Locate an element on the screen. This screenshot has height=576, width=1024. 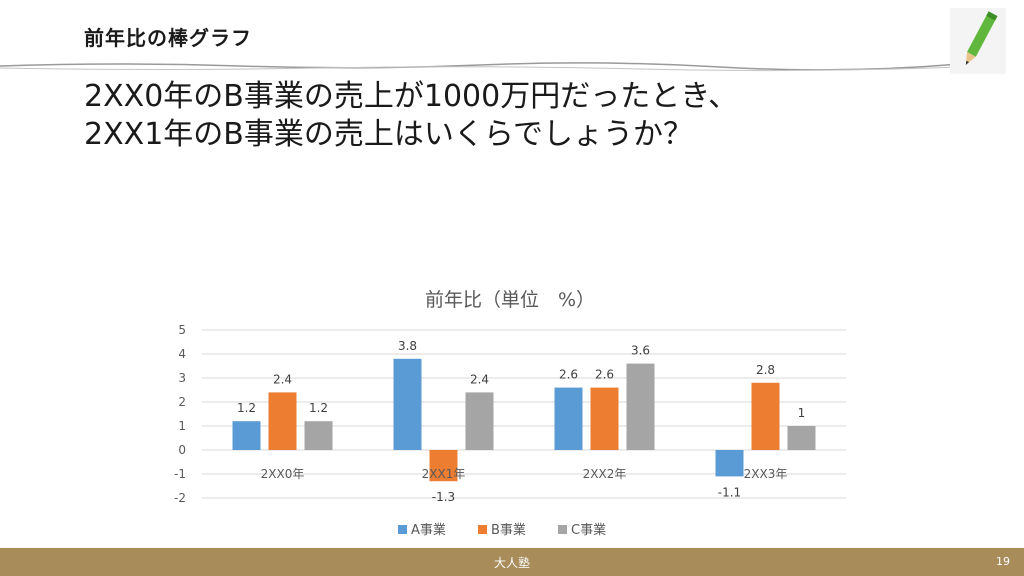
y-tick-label: 5 is located at coordinates (182, 330).